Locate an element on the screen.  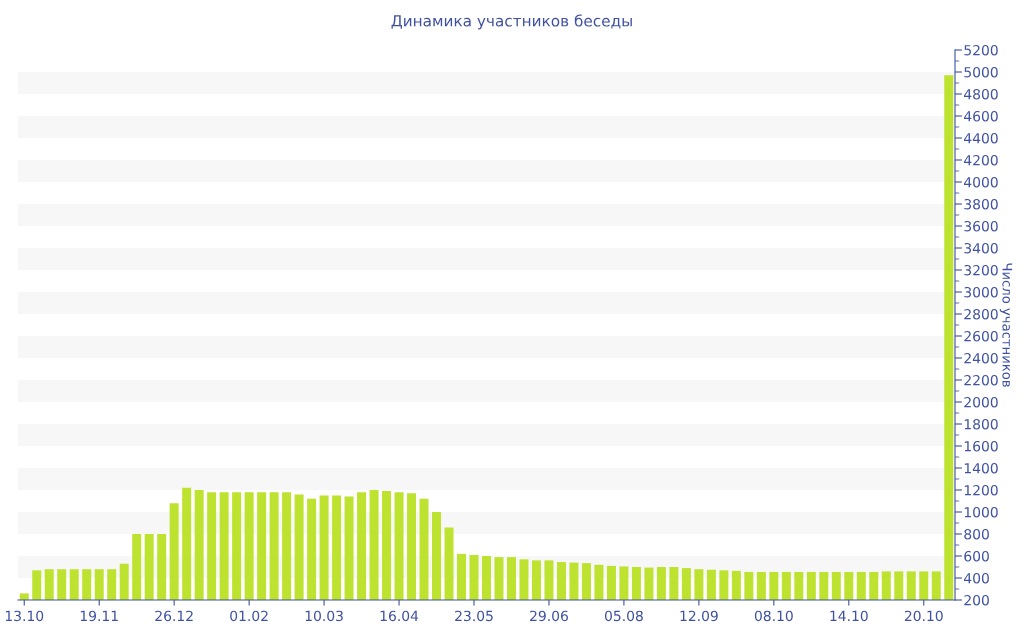
y-tick-label: 3600 is located at coordinates (981, 226).